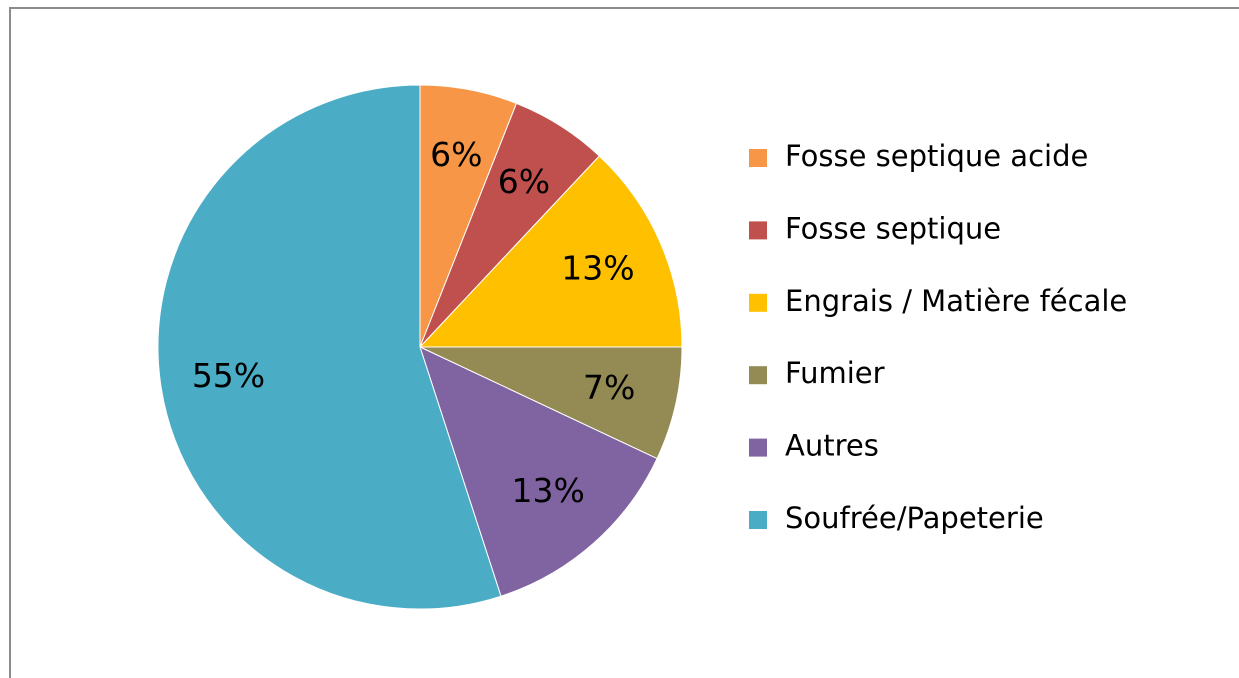 This screenshot has width=1239, height=678. Describe the element at coordinates (936, 156) in the screenshot. I see `legend-label: Fosse septique acide` at that location.